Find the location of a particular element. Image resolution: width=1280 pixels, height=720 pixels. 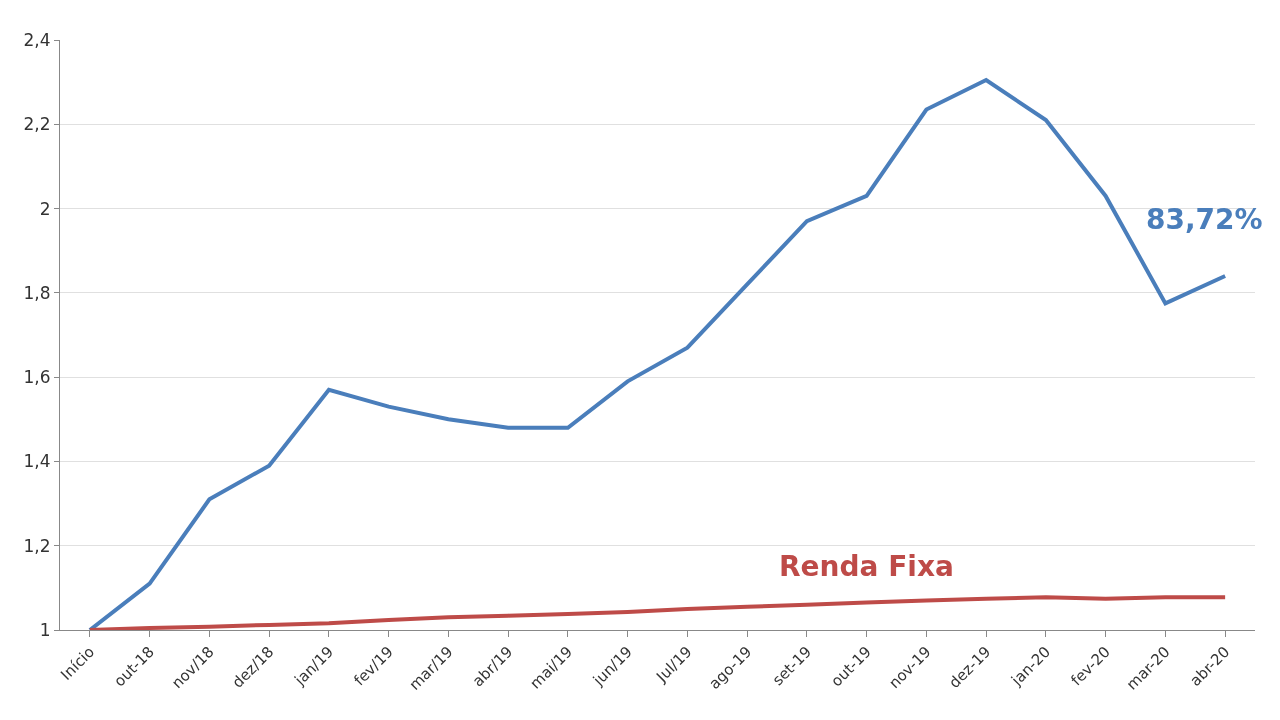

y-tick-label: 1,2 is located at coordinates (37, 545).